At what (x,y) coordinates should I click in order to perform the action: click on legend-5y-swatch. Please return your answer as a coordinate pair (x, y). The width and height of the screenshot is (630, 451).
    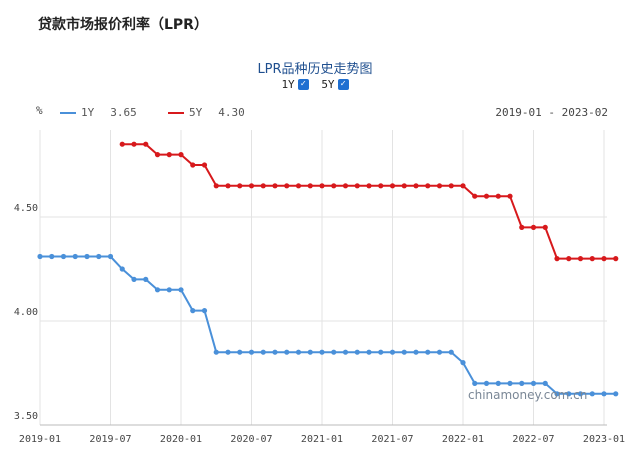
    Looking at the image, I should click on (176, 112).